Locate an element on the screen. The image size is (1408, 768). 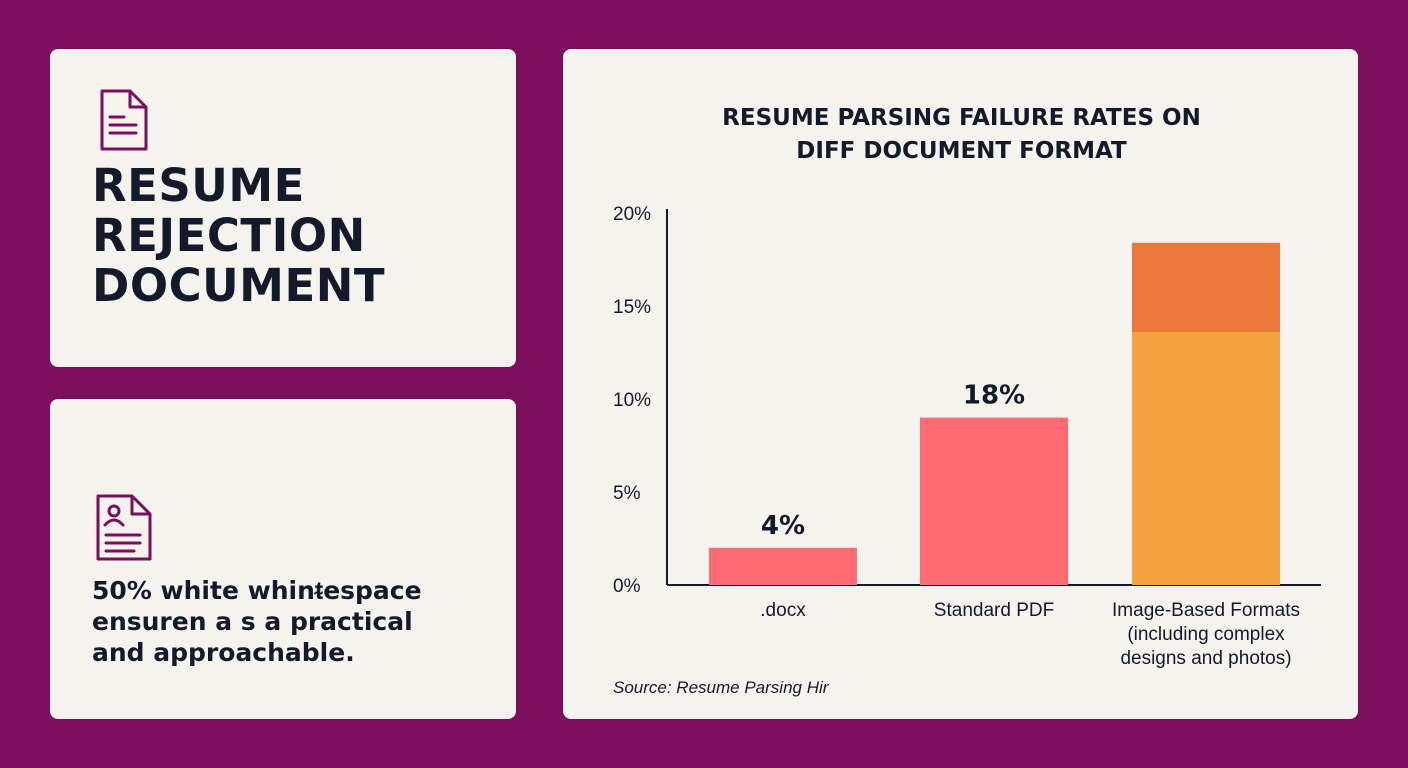
x-tick-label: Standard PDF is located at coordinates (994, 610).